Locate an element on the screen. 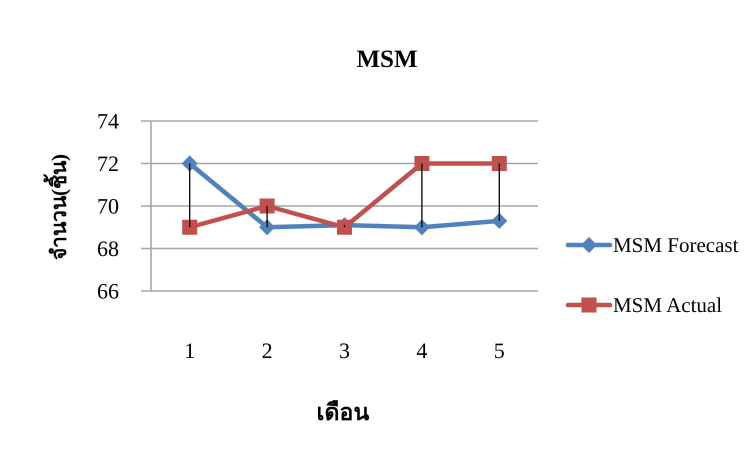 This screenshot has height=459, width=751. y-tick-label: 74 is located at coordinates (108, 121).